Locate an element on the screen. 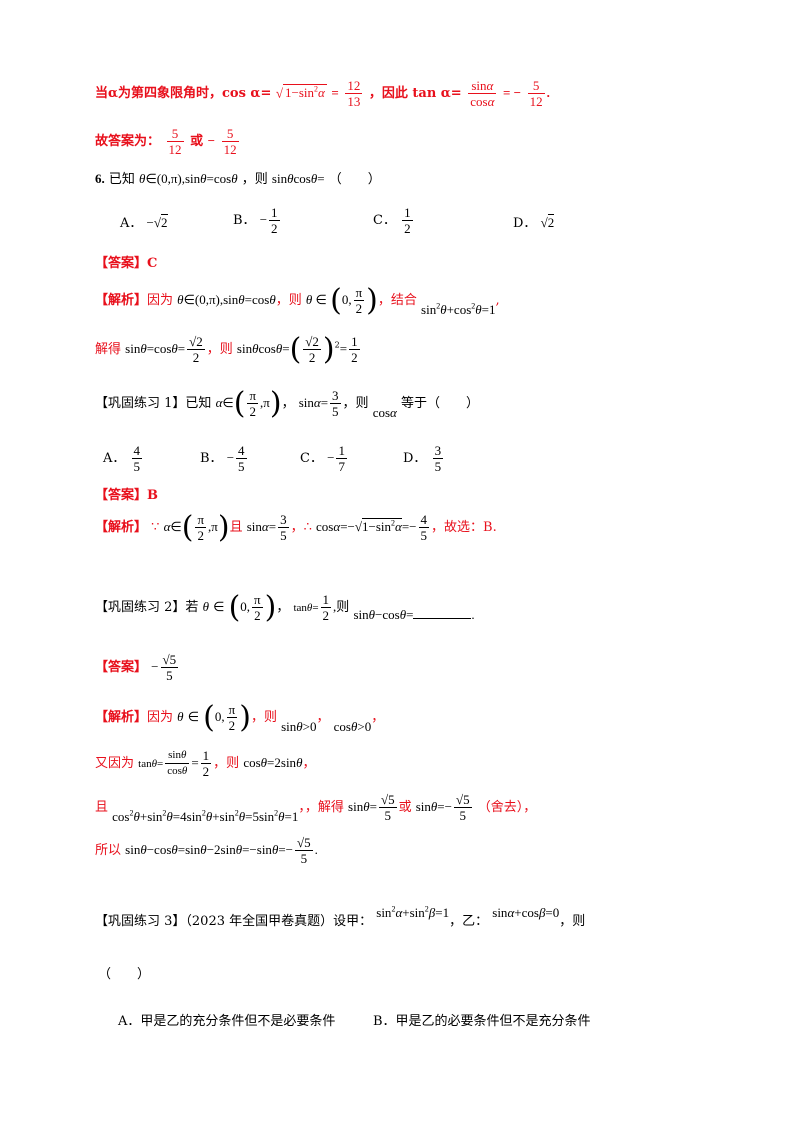 Image resolution: width=800 pixels, height=1132 pixels. fraction: 5 12 is located at coordinates (536, 93).